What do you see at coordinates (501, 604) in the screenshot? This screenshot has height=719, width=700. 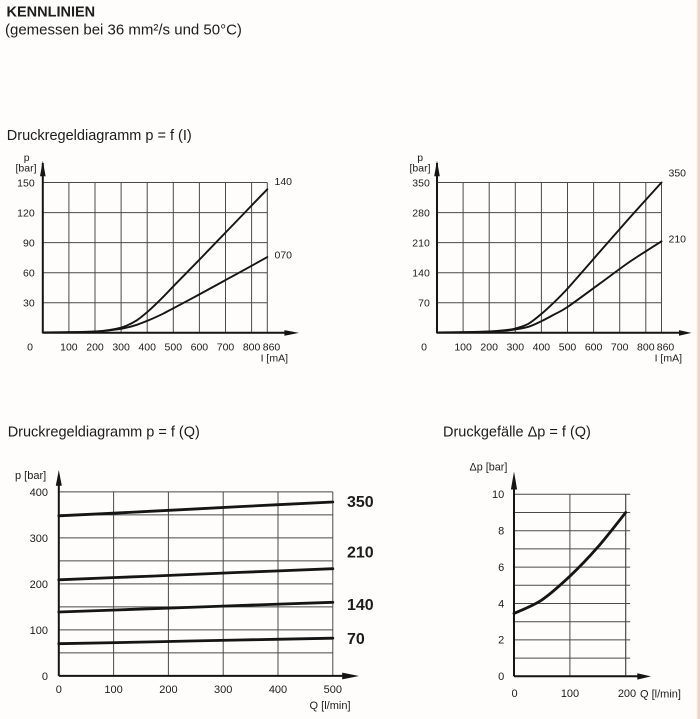 I see `svg-text: 4` at bounding box center [501, 604].